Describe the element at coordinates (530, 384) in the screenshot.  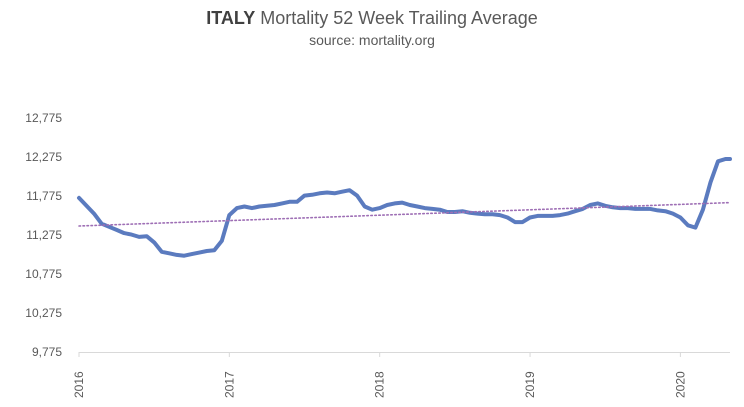
I see `x-tick-label: 2019` at that location.